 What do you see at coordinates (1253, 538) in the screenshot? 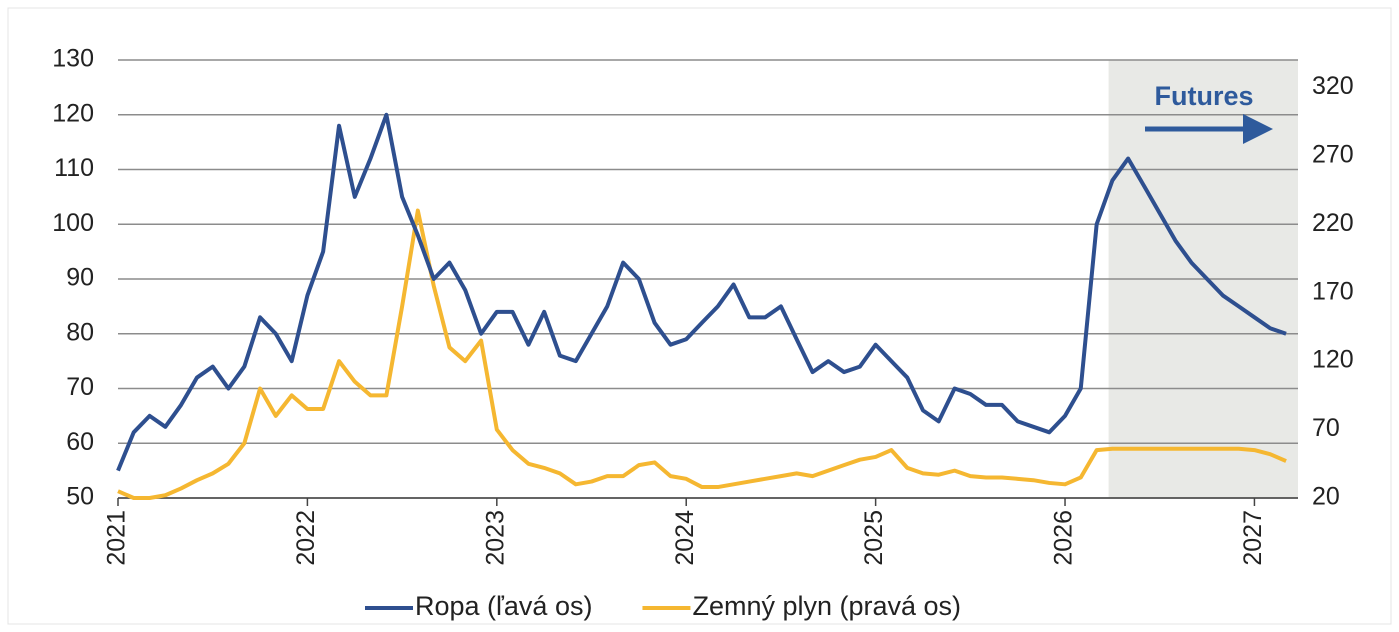
I see `x-tick-label: 2027` at bounding box center [1253, 538].